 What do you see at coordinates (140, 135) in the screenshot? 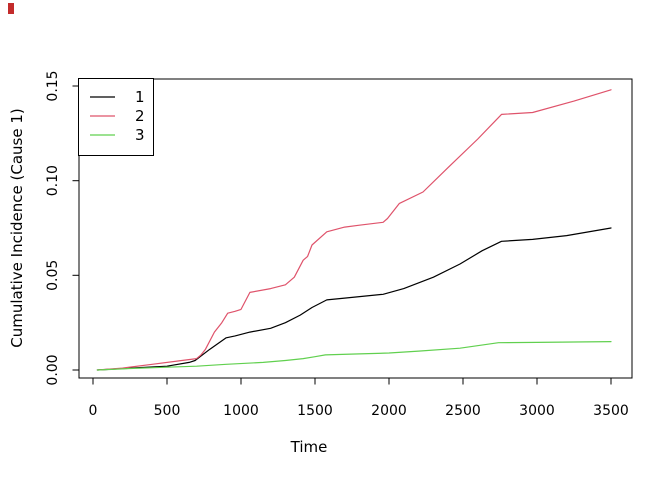
I see `legend-label-3: 3` at bounding box center [140, 135].